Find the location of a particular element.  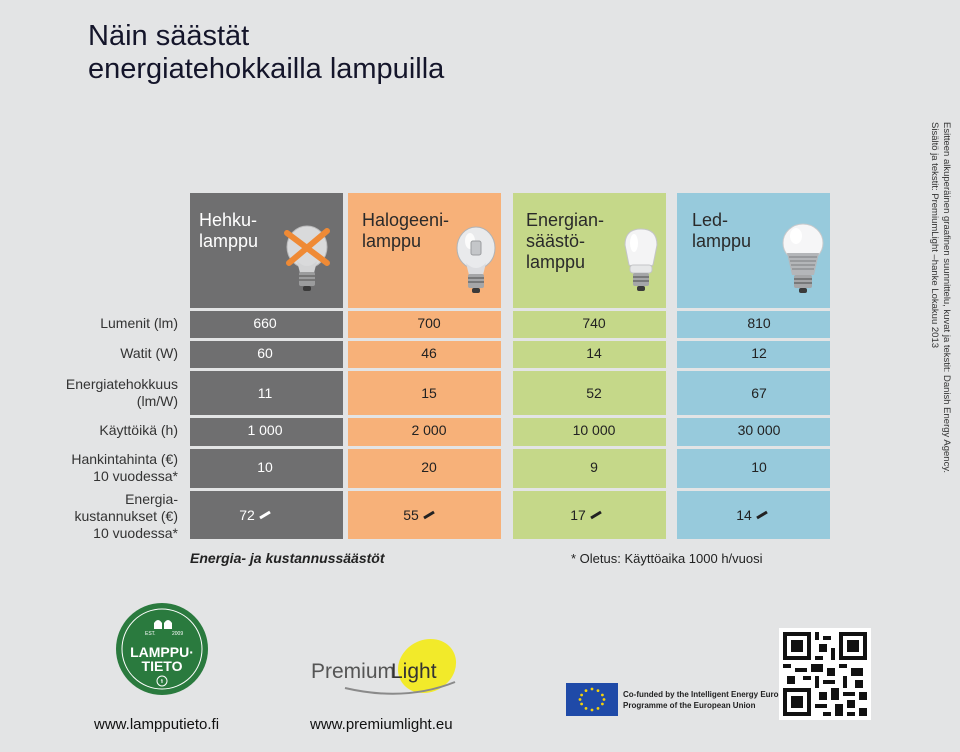

value-lifetime: 10 000 is located at coordinates (594, 430).